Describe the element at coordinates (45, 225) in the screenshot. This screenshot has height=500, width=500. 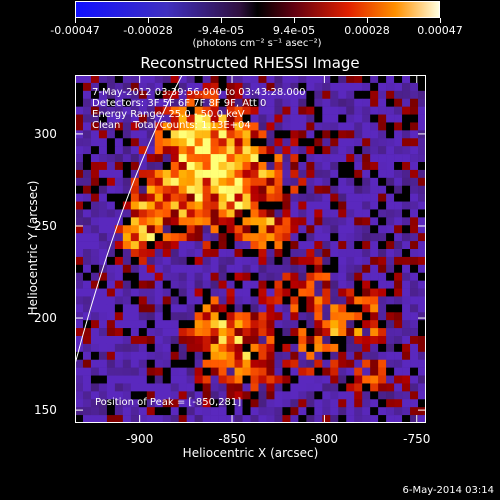
I see `y-tick-label: 250` at that location.